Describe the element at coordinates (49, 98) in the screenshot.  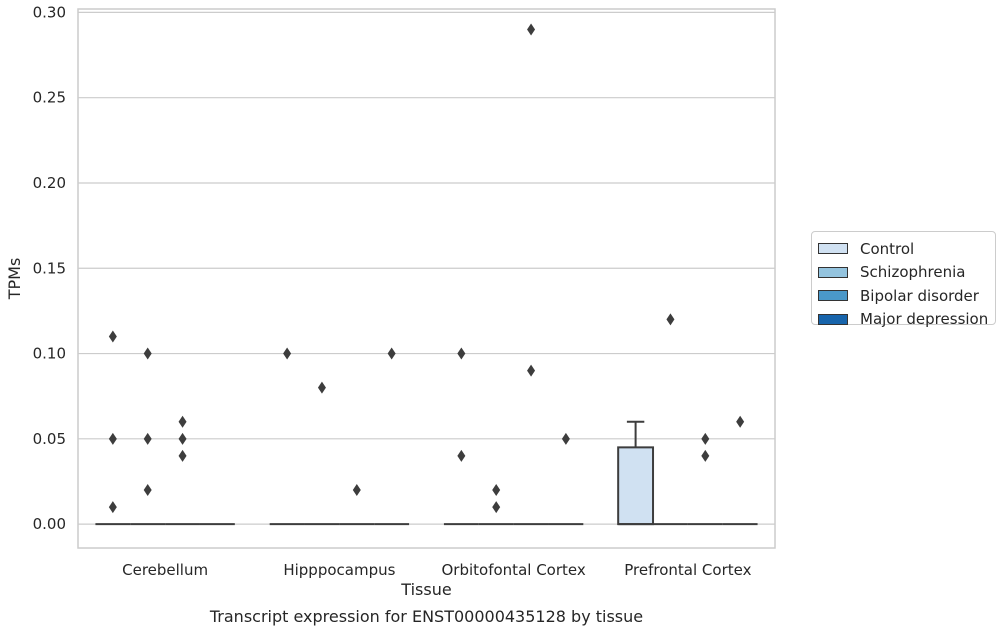
I see `y-tick-label: 0.25` at that location.